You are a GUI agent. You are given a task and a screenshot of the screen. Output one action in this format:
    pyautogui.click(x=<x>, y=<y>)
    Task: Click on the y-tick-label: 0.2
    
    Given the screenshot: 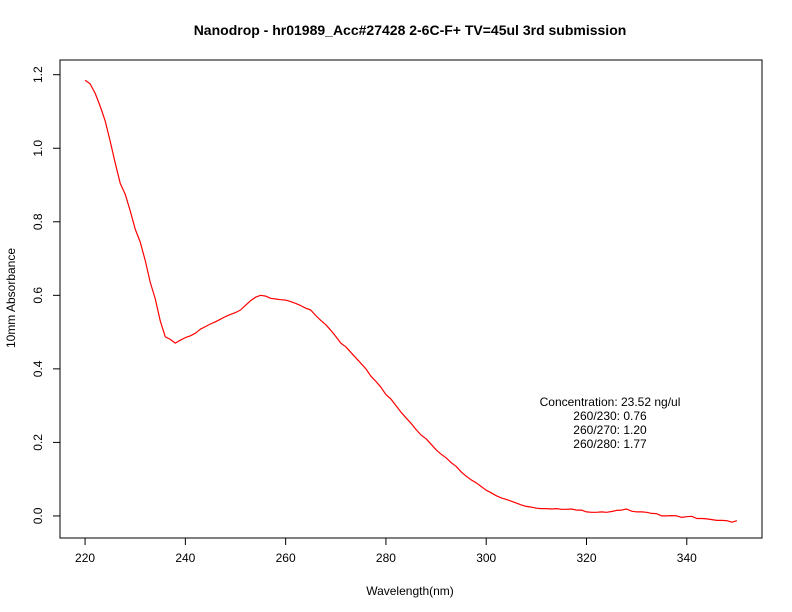 What is the action you would take?
    pyautogui.click(x=38, y=442)
    